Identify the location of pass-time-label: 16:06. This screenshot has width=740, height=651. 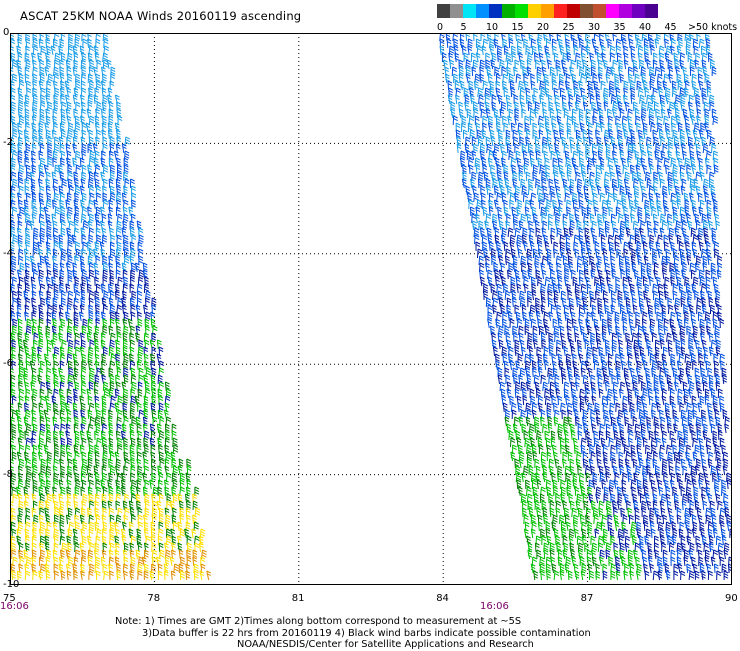
(14, 606).